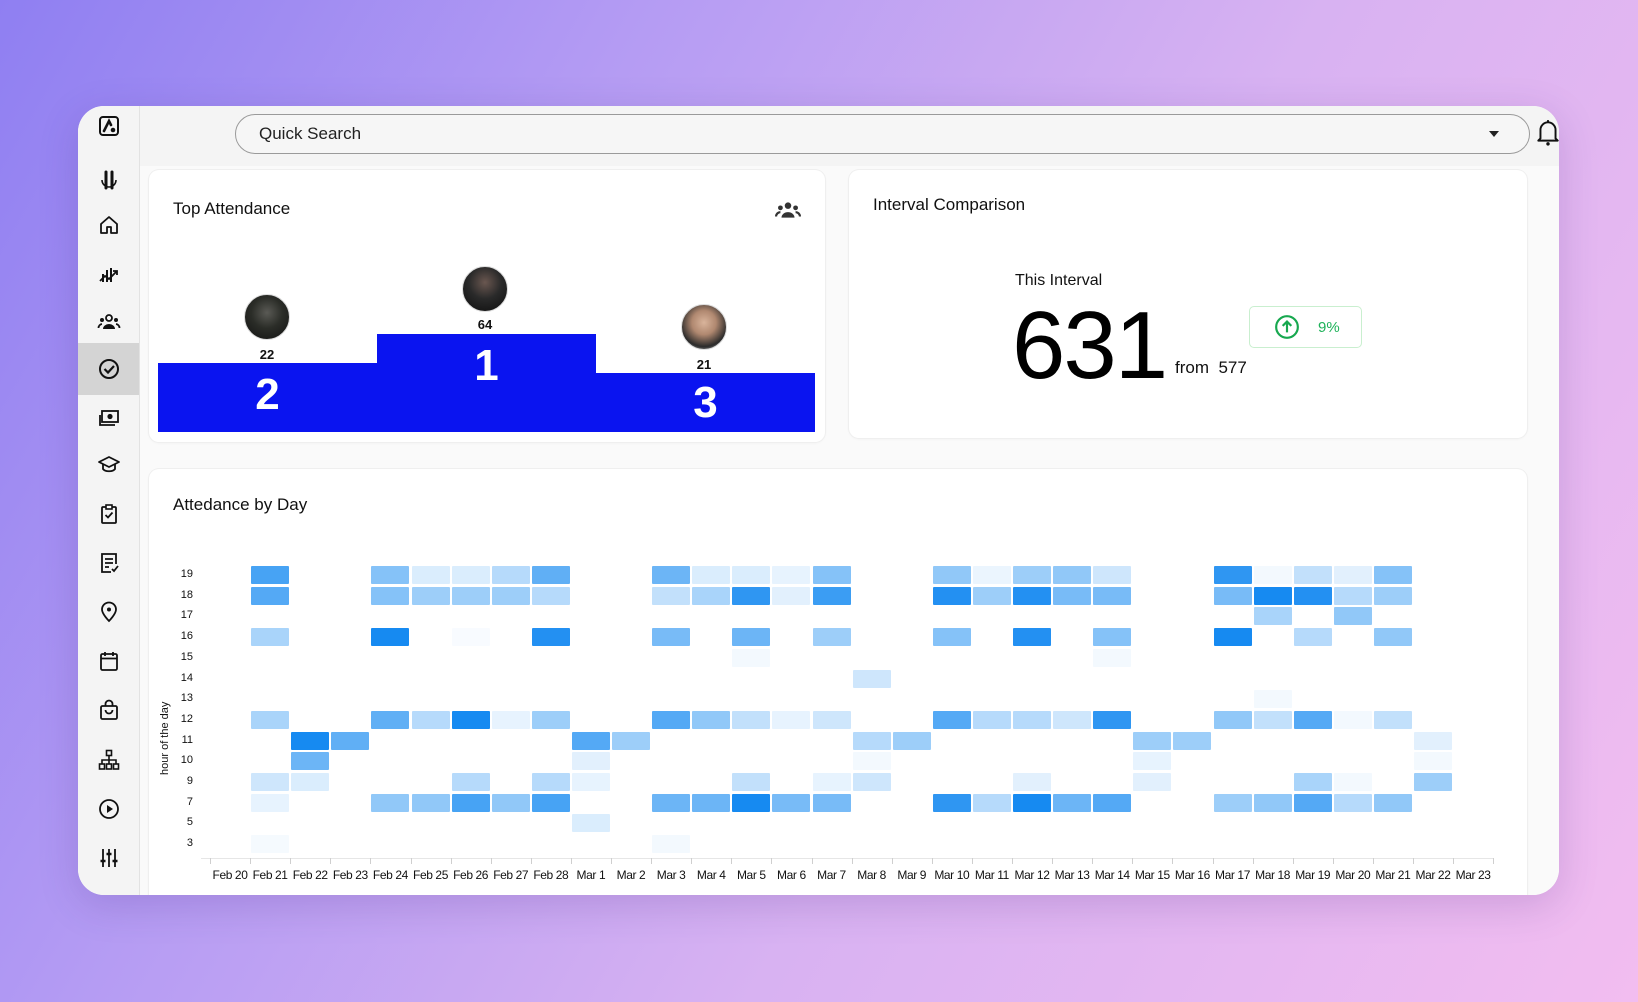 The width and height of the screenshot is (1638, 1002). Describe the element at coordinates (108, 563) in the screenshot. I see `document-check-icon` at that location.